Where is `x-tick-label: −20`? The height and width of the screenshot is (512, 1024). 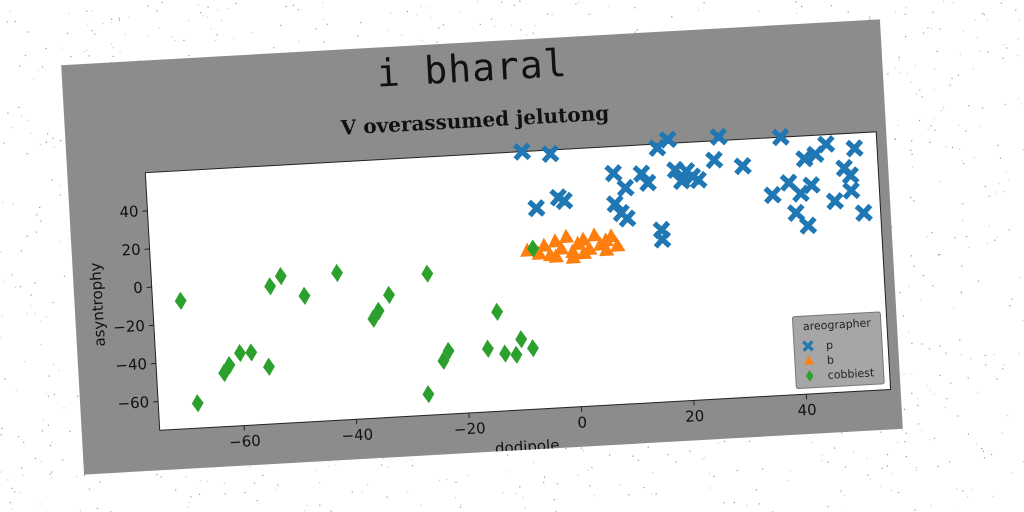 x-tick-label: −20 is located at coordinates (470, 429).